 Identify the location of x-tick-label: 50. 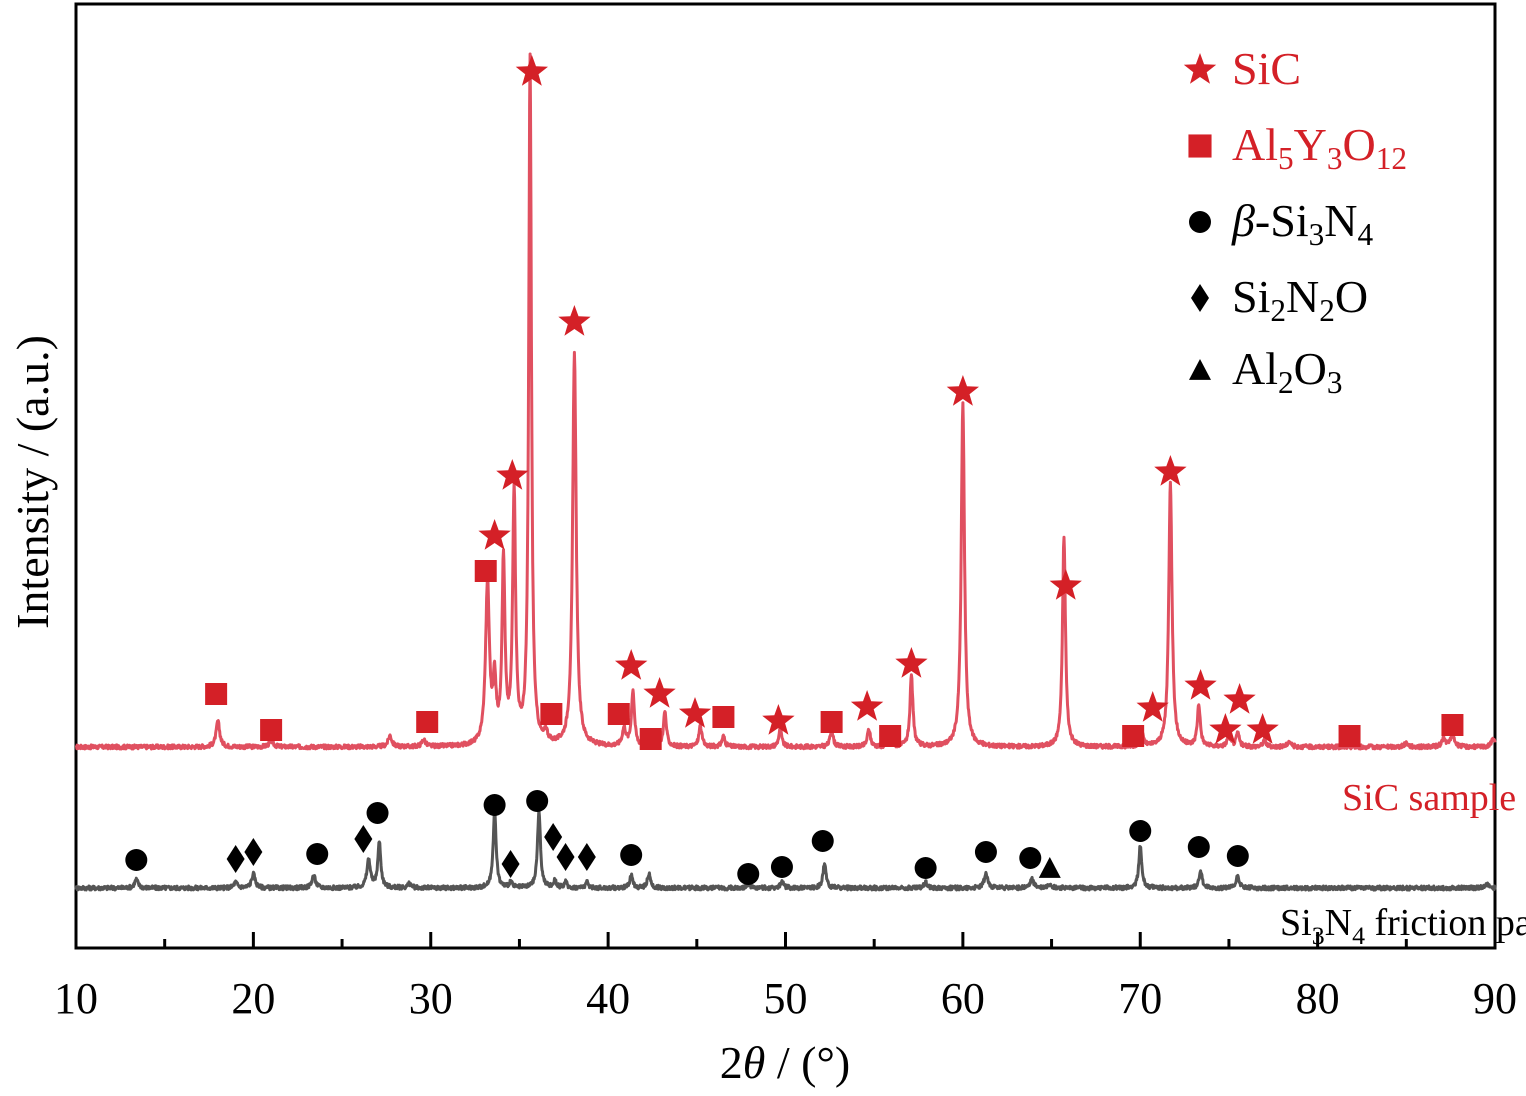
(786, 998).